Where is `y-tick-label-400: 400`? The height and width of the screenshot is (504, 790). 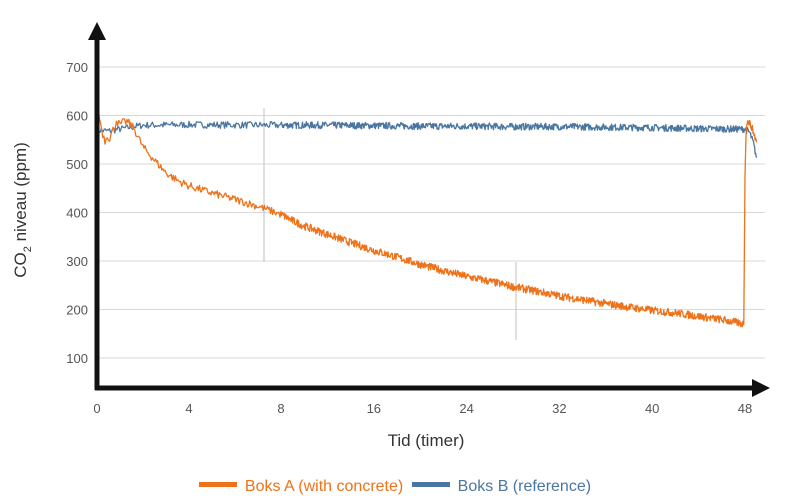 y-tick-label-400: 400 is located at coordinates (77, 213).